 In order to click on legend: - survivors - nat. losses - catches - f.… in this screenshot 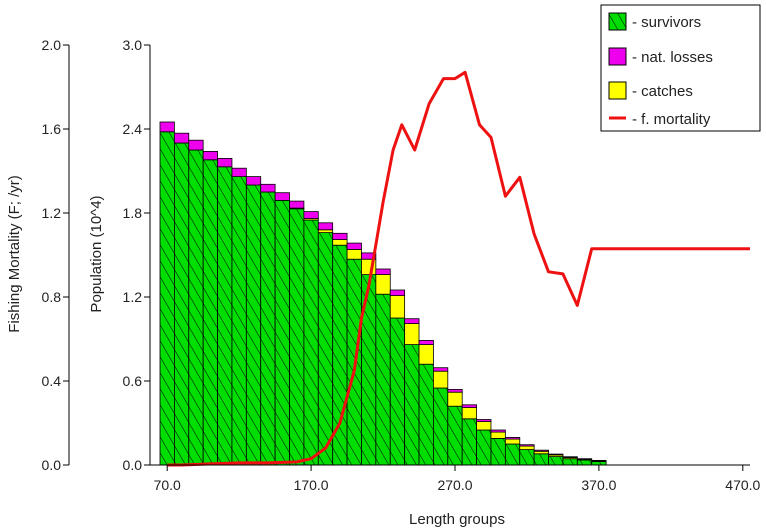, I will do `click(680, 68)`.